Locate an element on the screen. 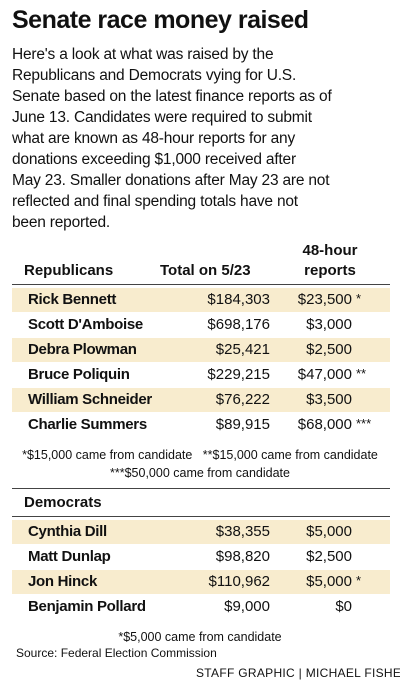  candidate-name: Jon Hinck is located at coordinates (62, 581).